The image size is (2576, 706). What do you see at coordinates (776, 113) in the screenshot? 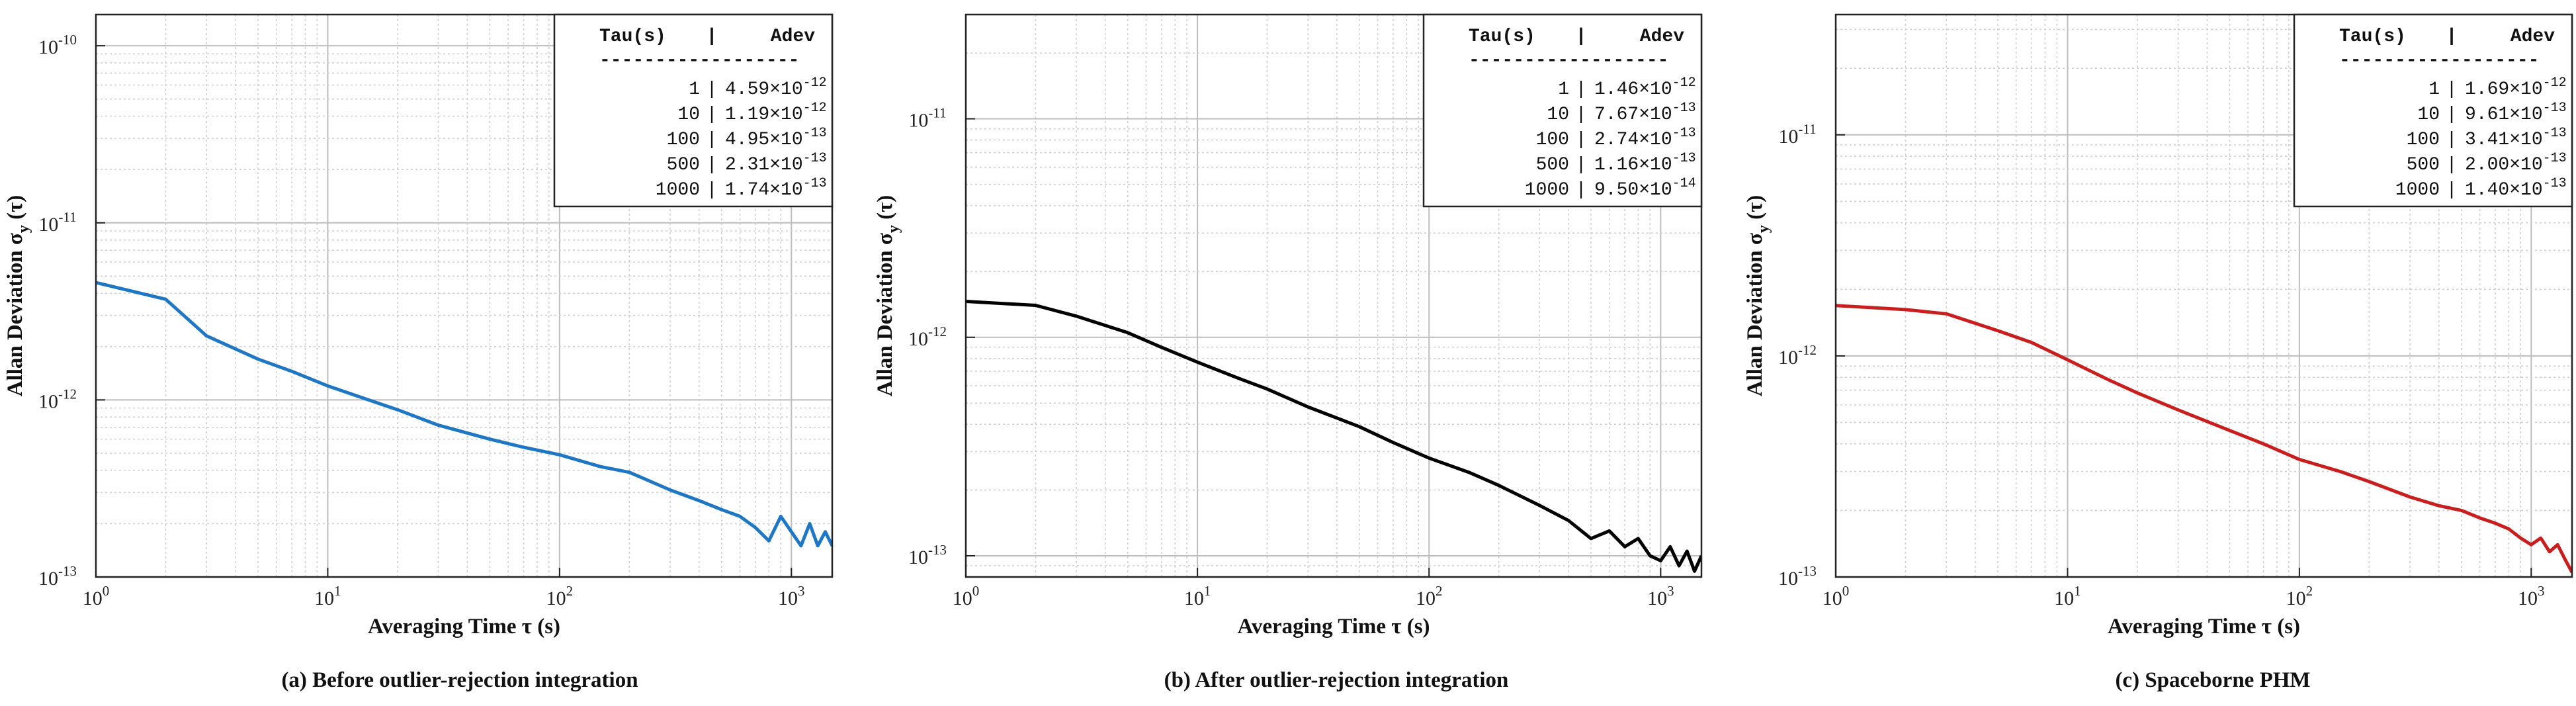
I see `table-cell-adev: 1.19×10⁻¹²` at bounding box center [776, 113].